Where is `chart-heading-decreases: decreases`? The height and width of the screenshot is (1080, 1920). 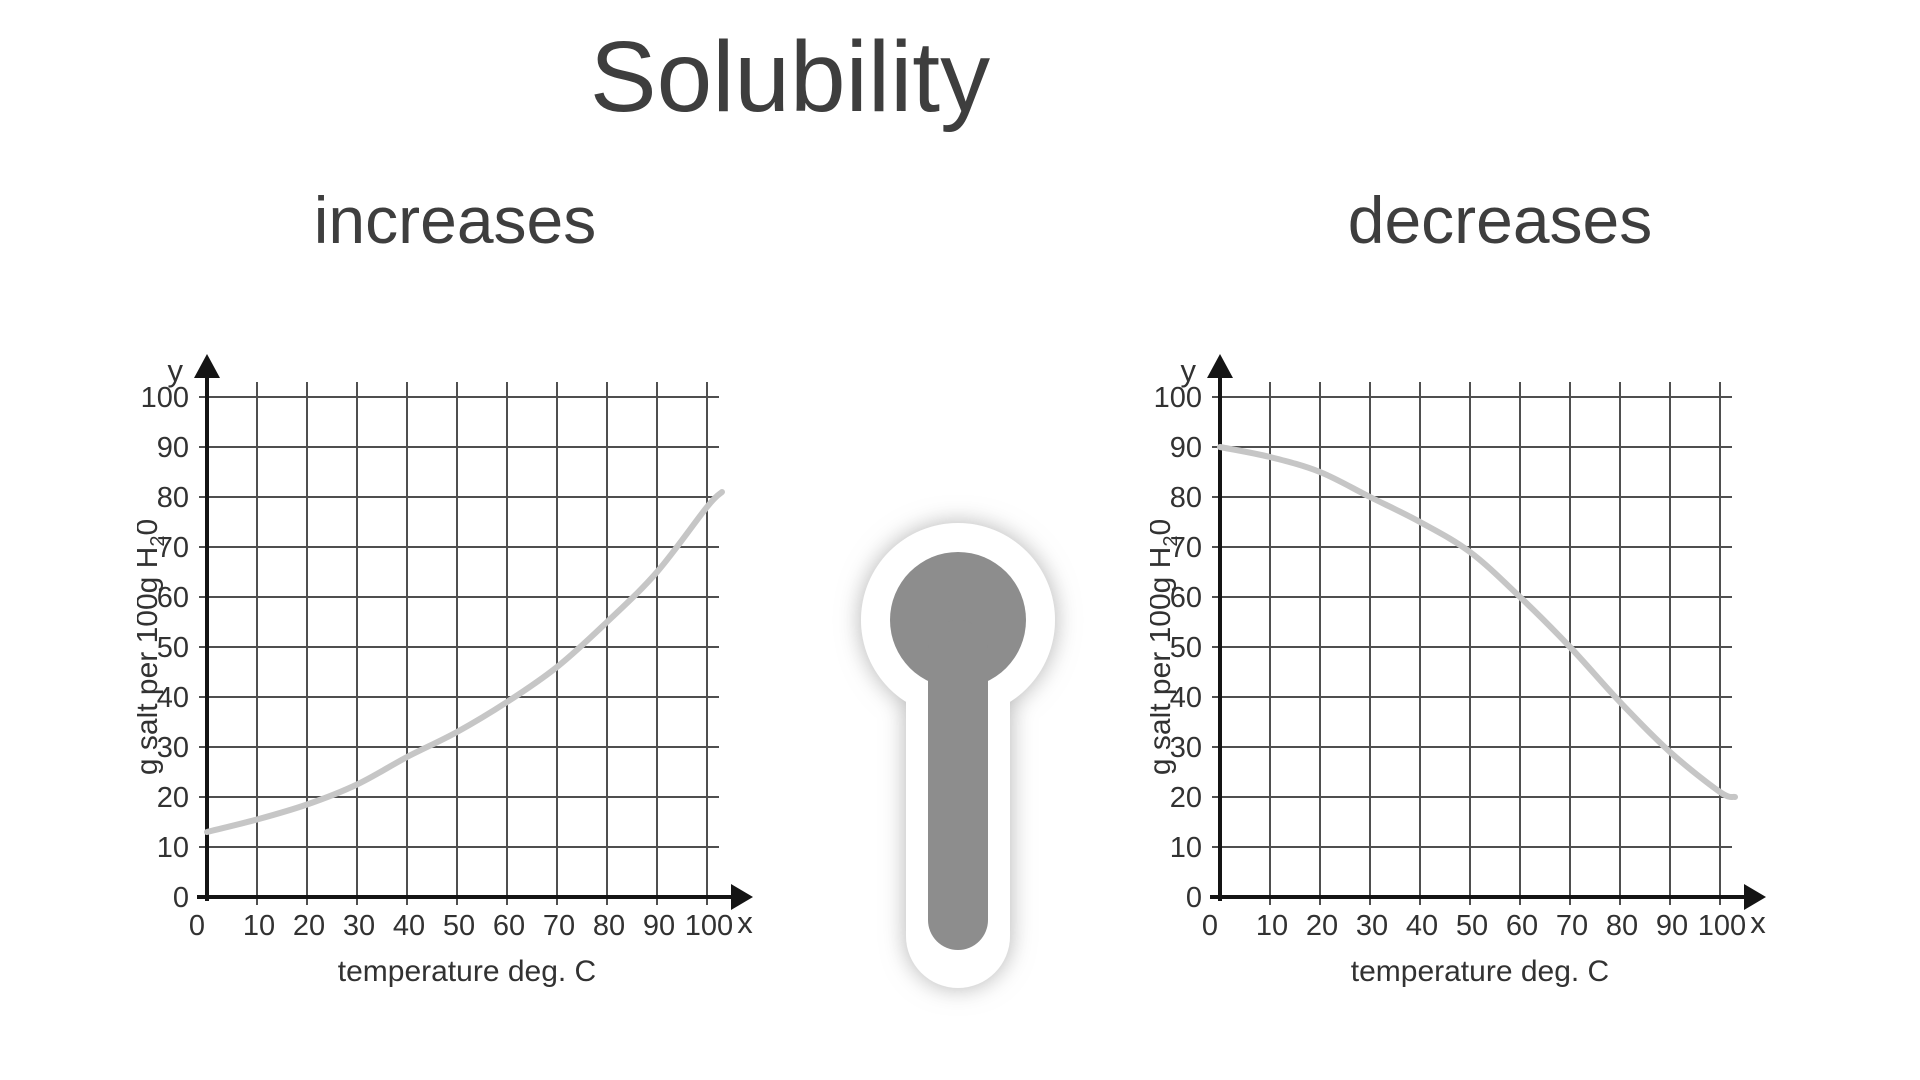 chart-heading-decreases: decreases is located at coordinates (1500, 220).